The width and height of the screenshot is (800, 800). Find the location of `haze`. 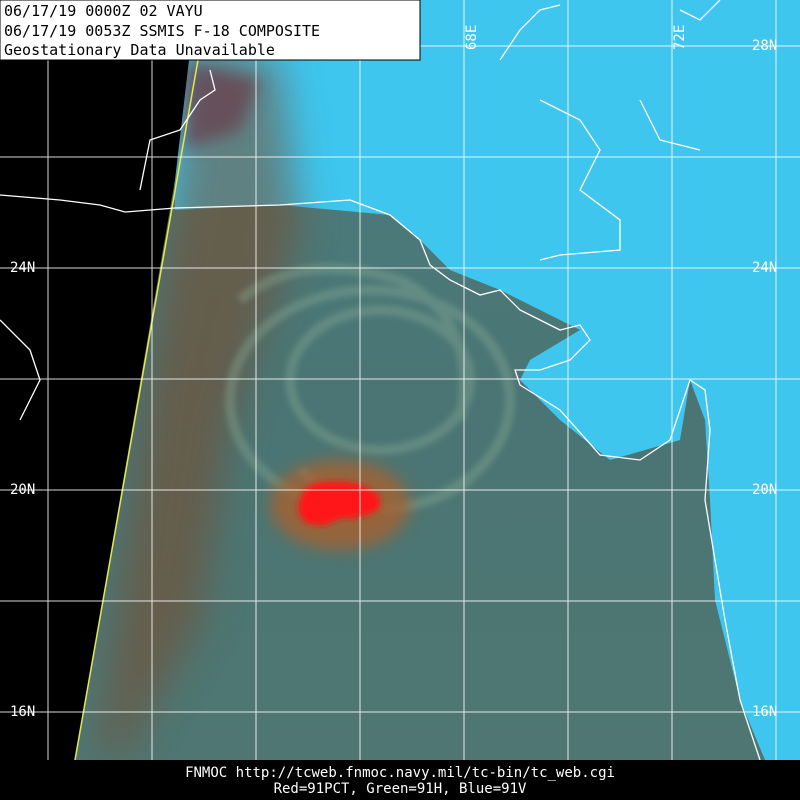

haze is located at coordinates (222, 105).